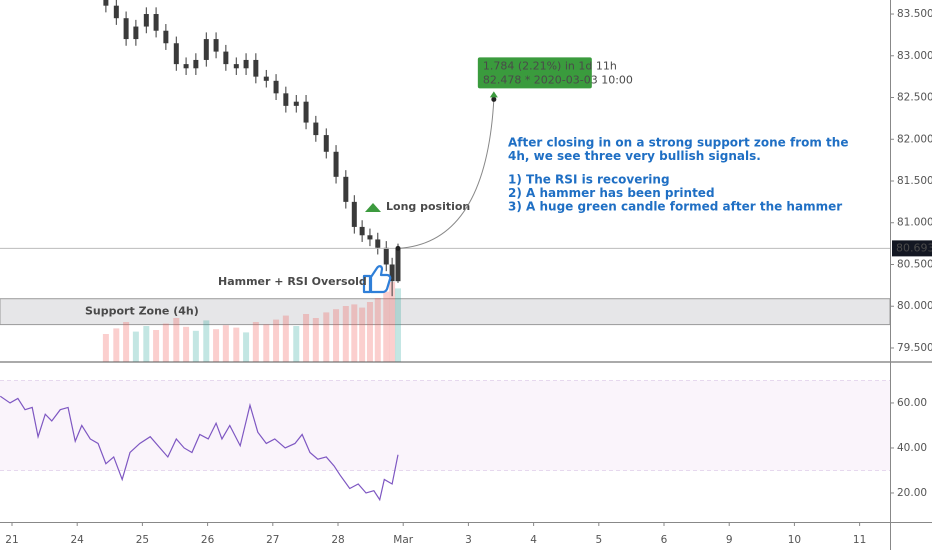 The image size is (932, 550). I want to click on y-tick-label: 20.00, so click(912, 493).